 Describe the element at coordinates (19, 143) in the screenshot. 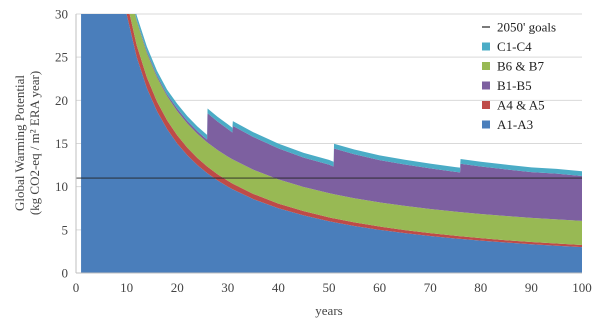

I see `y-axis-title-line-1: Global Warming Potential` at that location.